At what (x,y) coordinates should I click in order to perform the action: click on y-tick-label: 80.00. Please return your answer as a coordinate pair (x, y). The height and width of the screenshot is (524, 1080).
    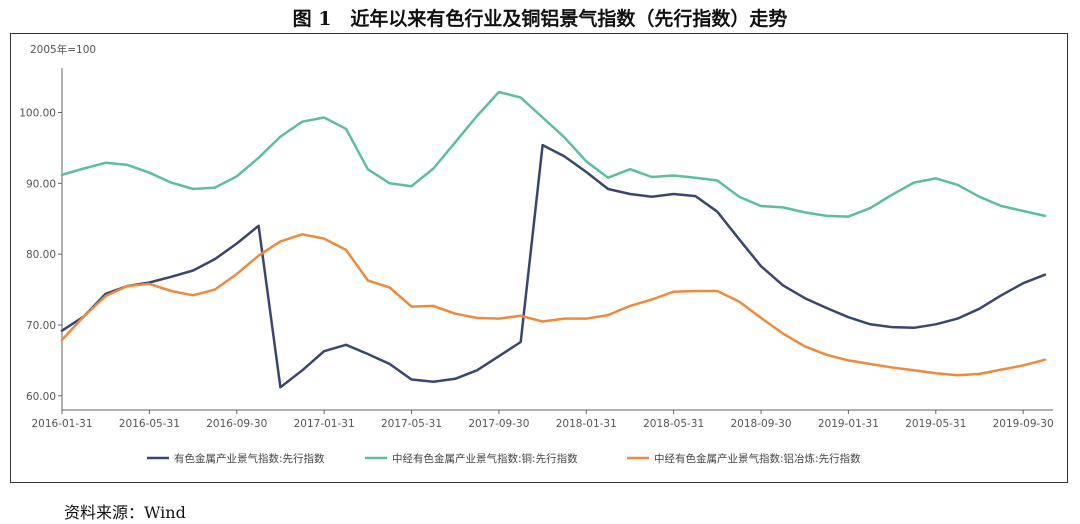
    Looking at the image, I should click on (41, 255).